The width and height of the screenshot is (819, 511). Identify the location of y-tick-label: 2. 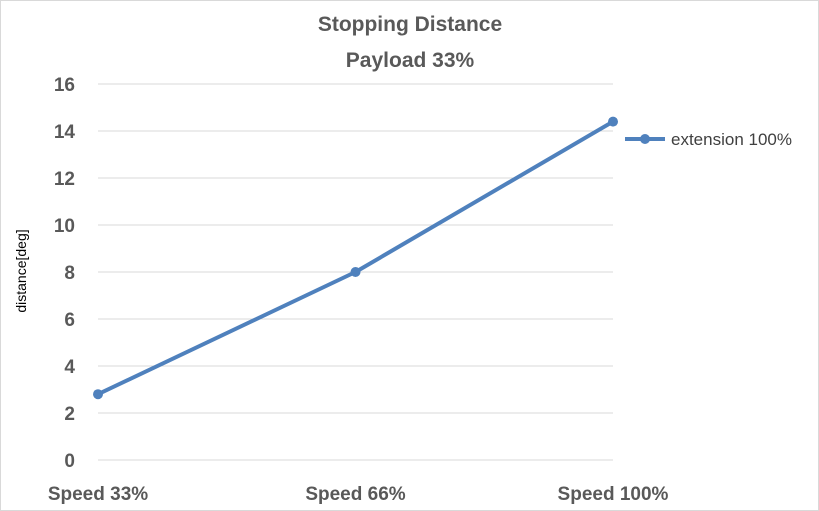
(69, 414).